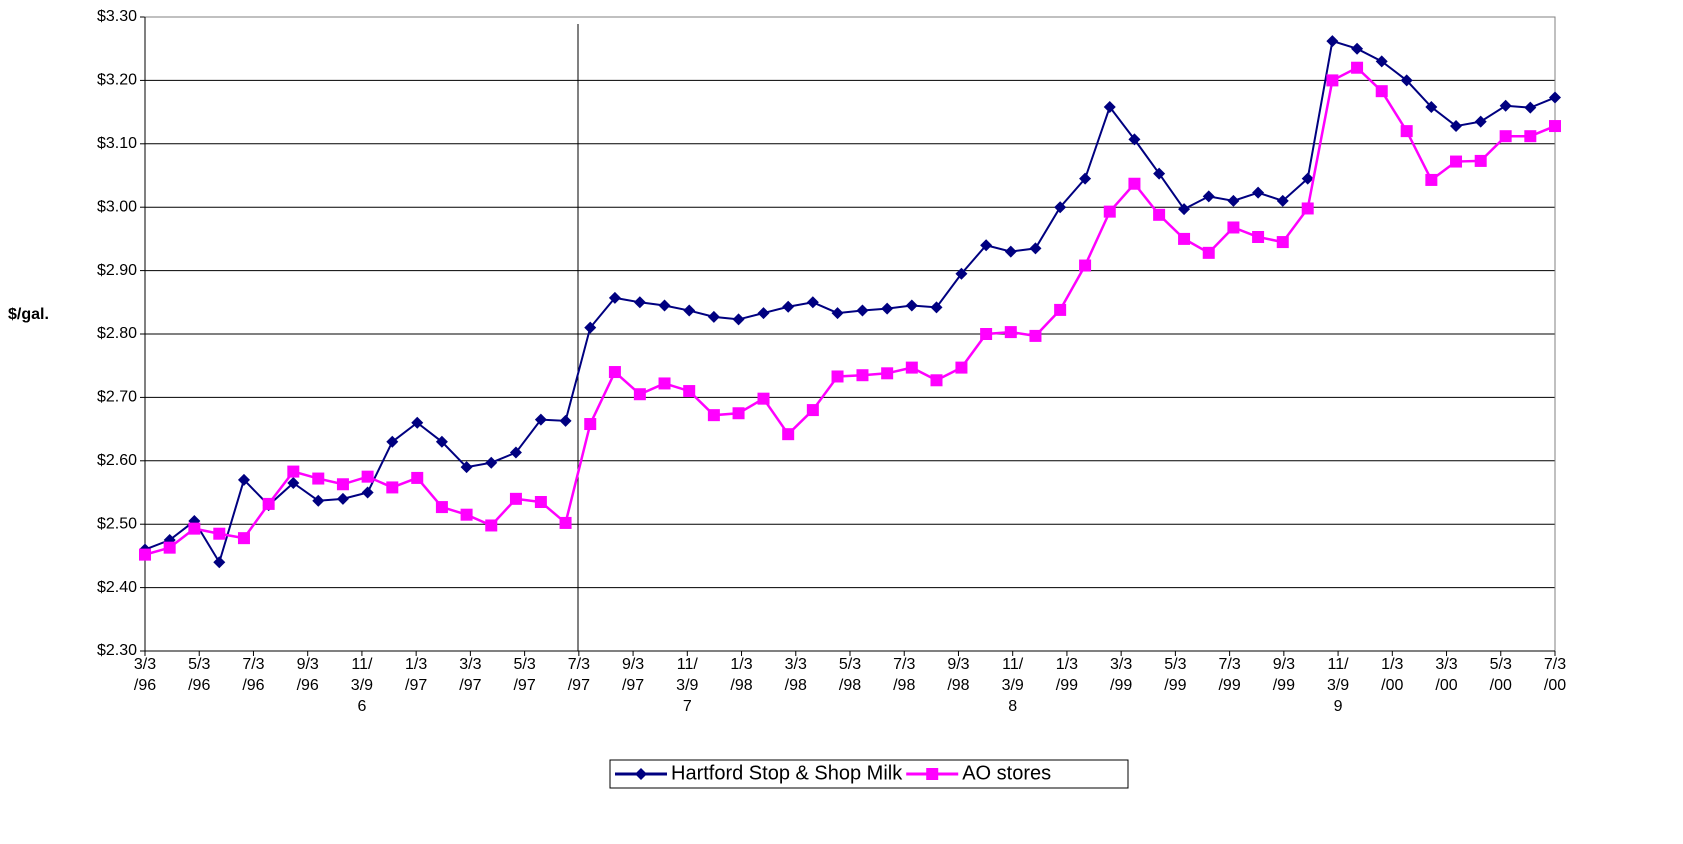 The height and width of the screenshot is (844, 1683). What do you see at coordinates (416, 675) in the screenshot?
I see `x-tick-label: 1/3/97` at bounding box center [416, 675].